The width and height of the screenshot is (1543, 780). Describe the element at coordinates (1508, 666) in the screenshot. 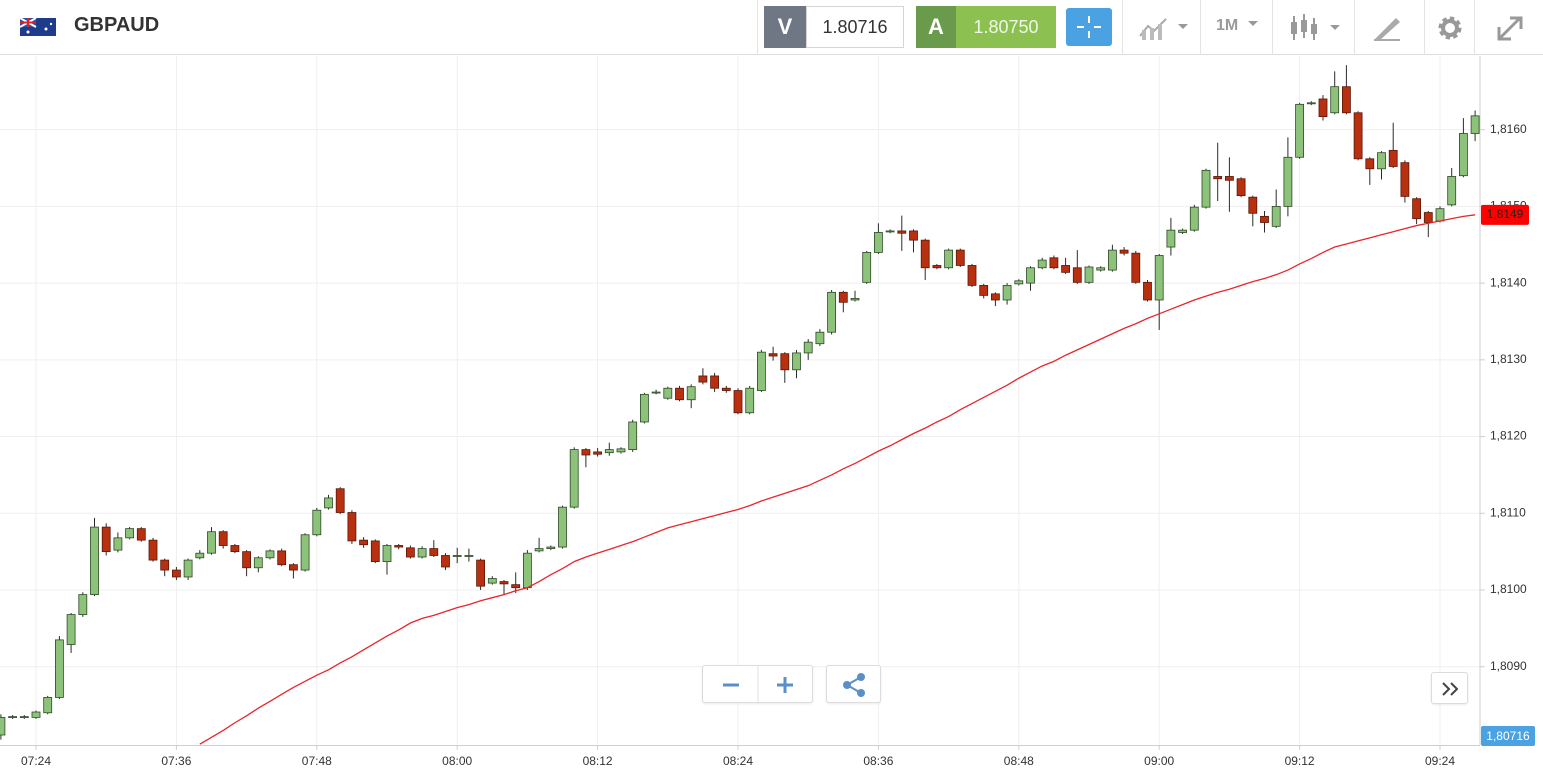

I see `y-tick-label: 1,8090` at that location.